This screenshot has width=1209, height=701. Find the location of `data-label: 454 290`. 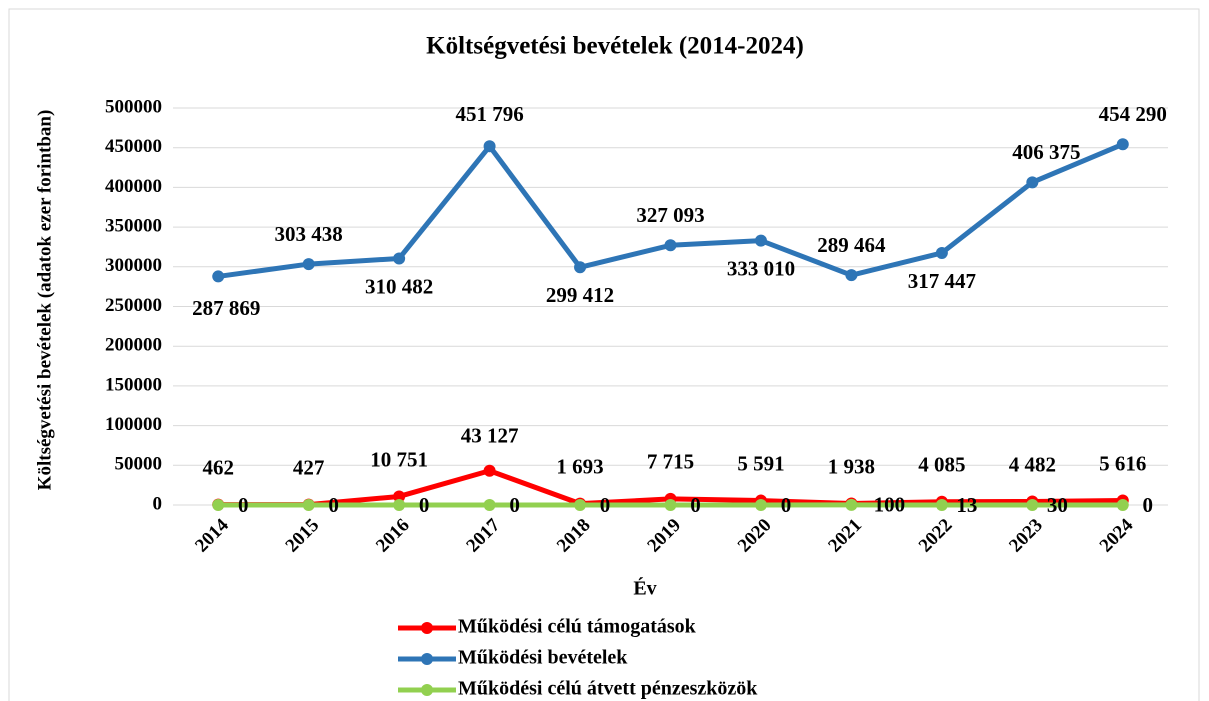

data-label: 454 290 is located at coordinates (1133, 114).